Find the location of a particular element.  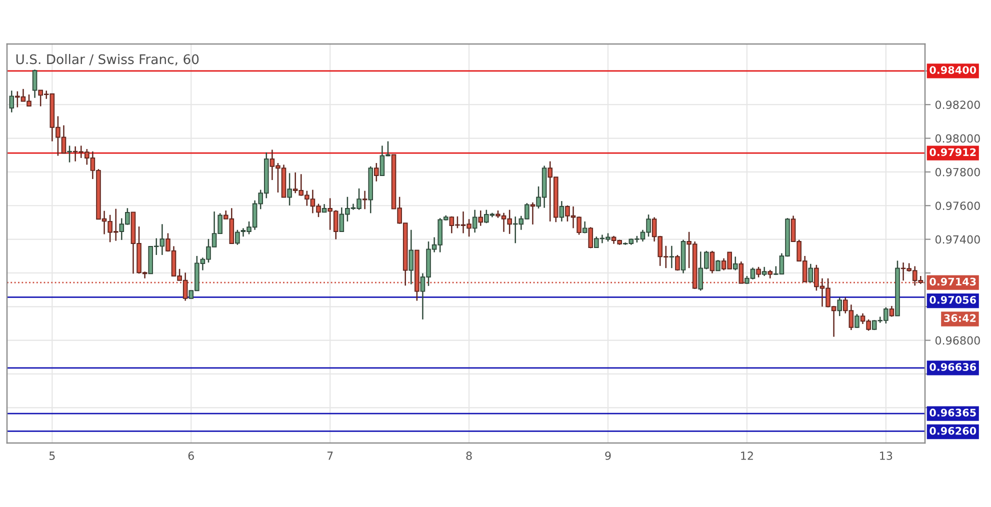

x-tick-label: 5 is located at coordinates (52, 456).